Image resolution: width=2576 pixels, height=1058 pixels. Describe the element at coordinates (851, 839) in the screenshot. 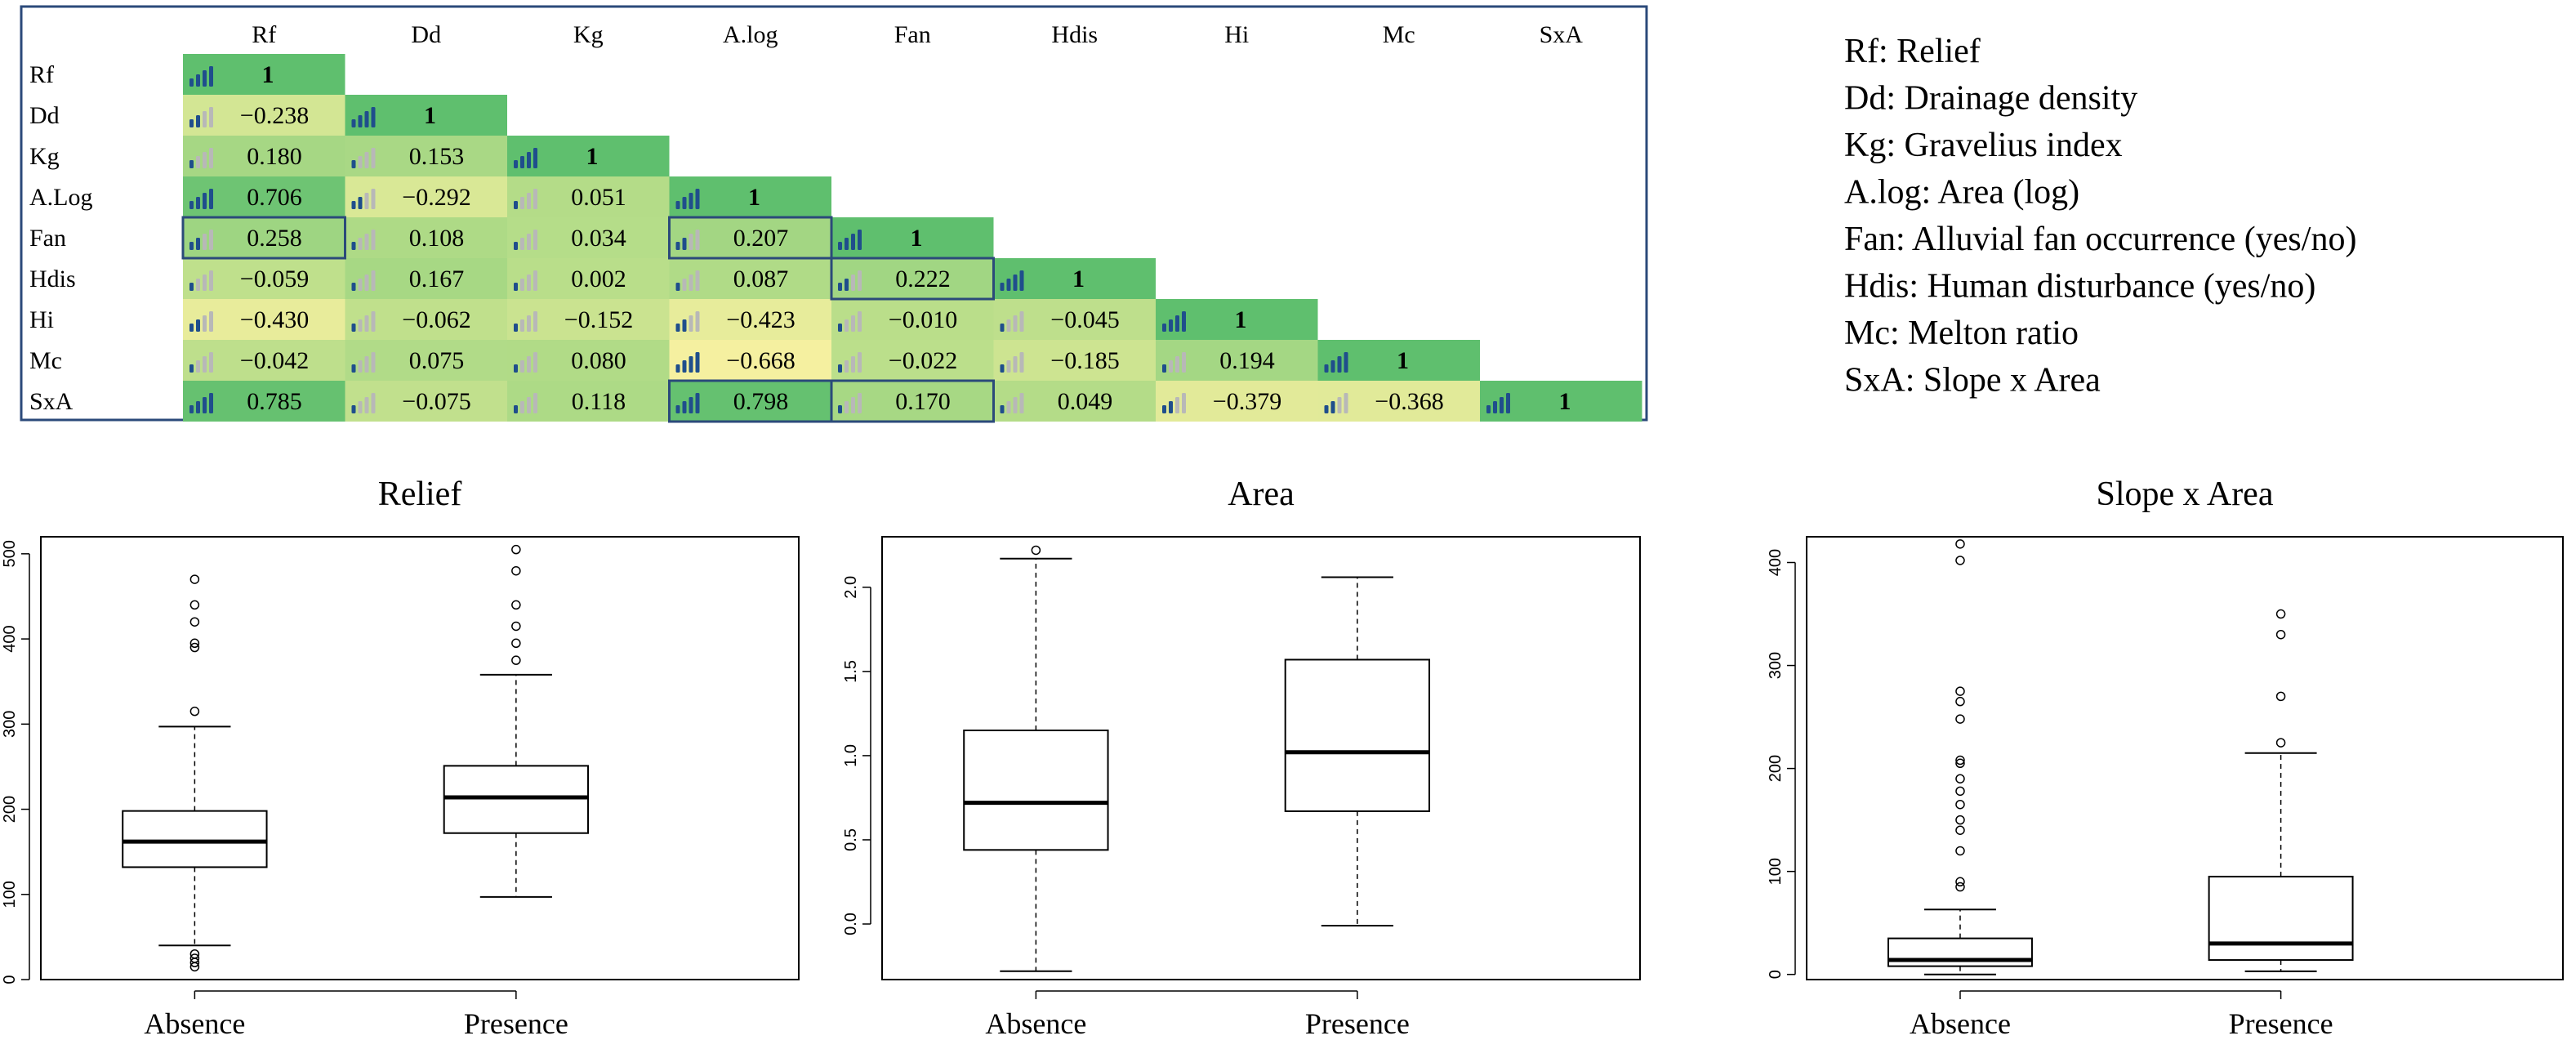

I see `y-tick-label: 0.5` at that location.